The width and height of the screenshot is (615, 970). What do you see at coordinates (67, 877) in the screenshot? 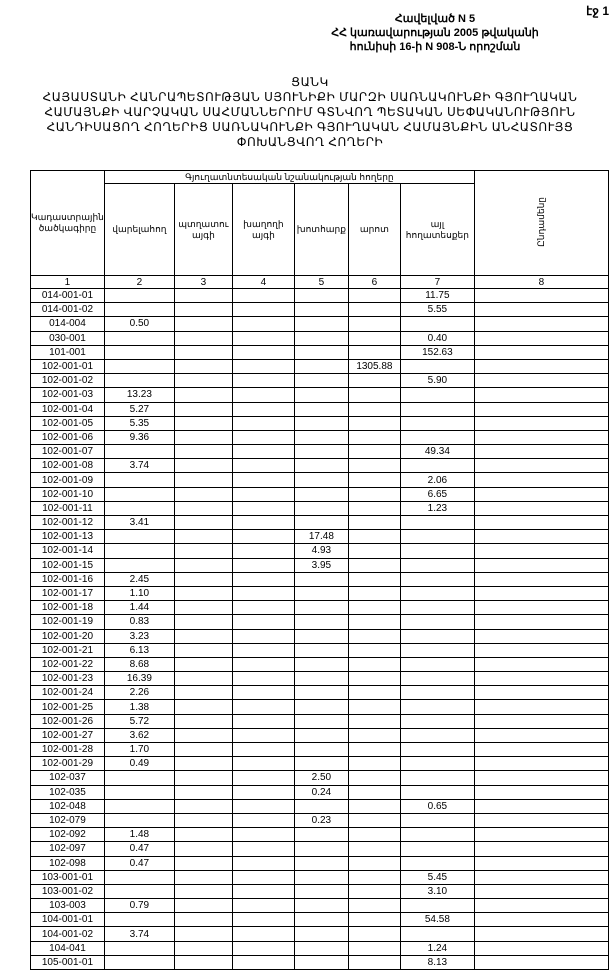
I see `cadastral-code-cell: 103-001-01` at bounding box center [67, 877].